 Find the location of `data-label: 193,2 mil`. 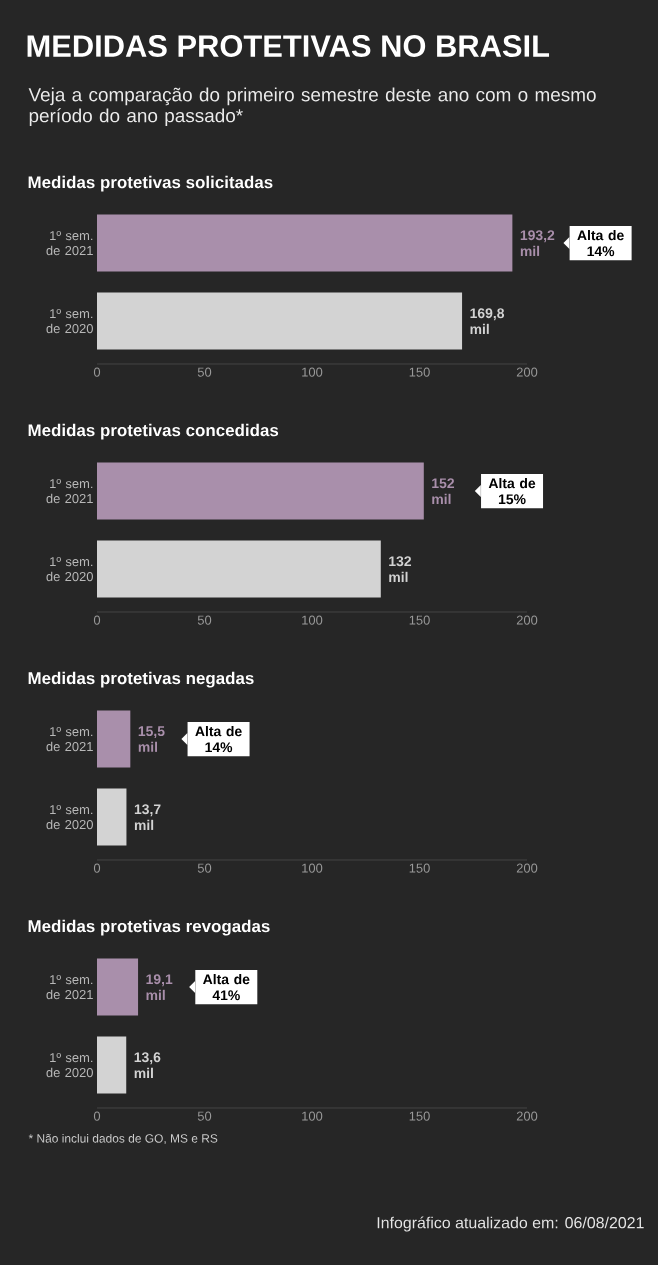

data-label: 193,2 mil is located at coordinates (537, 243).